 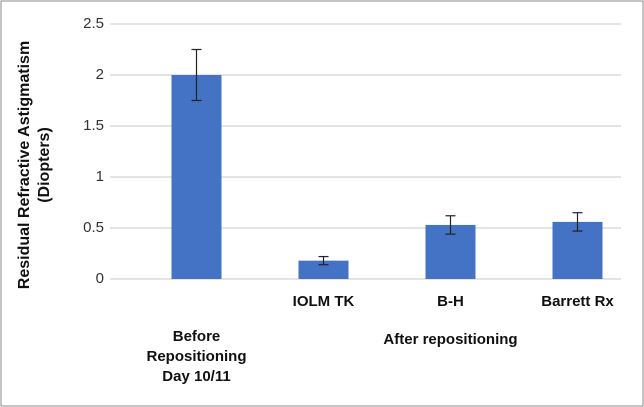 What do you see at coordinates (196, 356) in the screenshot?
I see `x-tick-label: Before Repositioning Day 10/11` at bounding box center [196, 356].